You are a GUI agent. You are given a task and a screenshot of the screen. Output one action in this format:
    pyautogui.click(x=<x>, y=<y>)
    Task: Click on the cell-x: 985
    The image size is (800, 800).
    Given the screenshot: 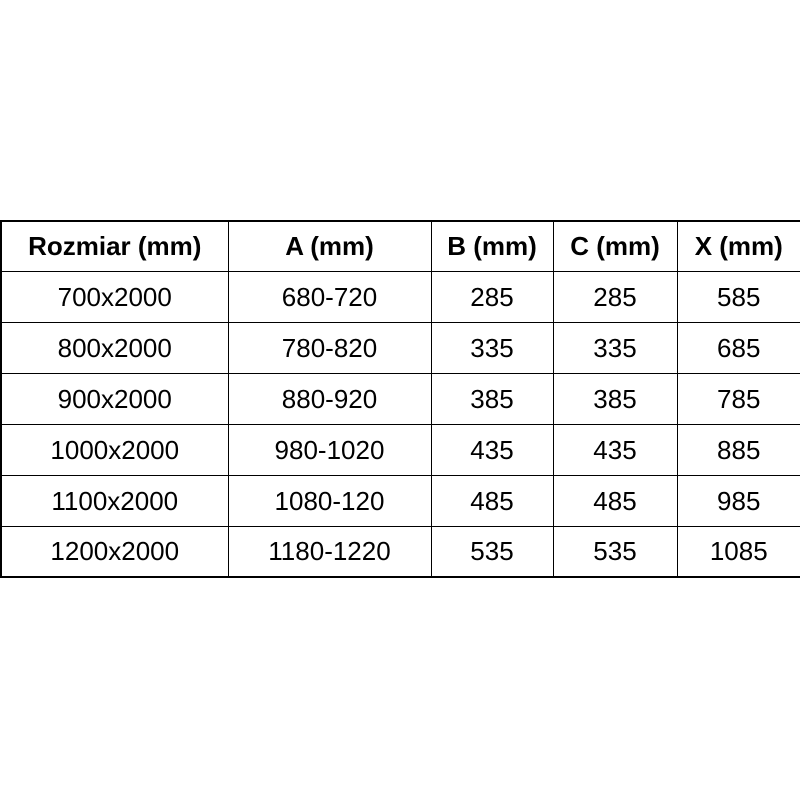 What is the action you would take?
    pyautogui.click(x=738, y=500)
    